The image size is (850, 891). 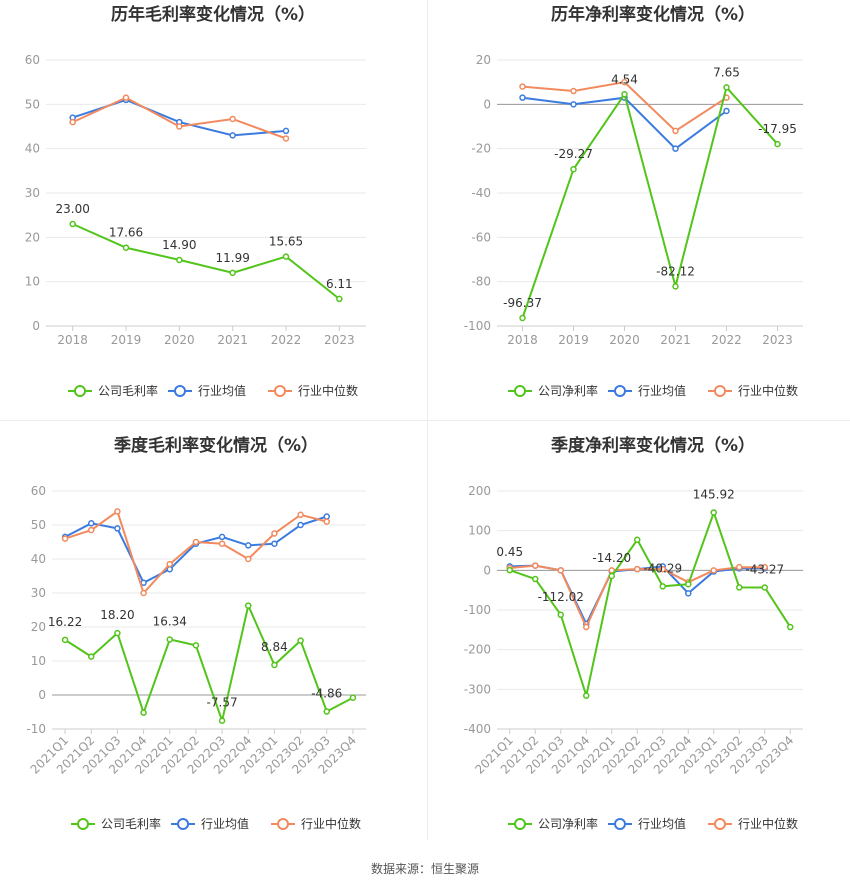 What do you see at coordinates (38, 661) in the screenshot?
I see `y-tick-label: 10` at bounding box center [38, 661].